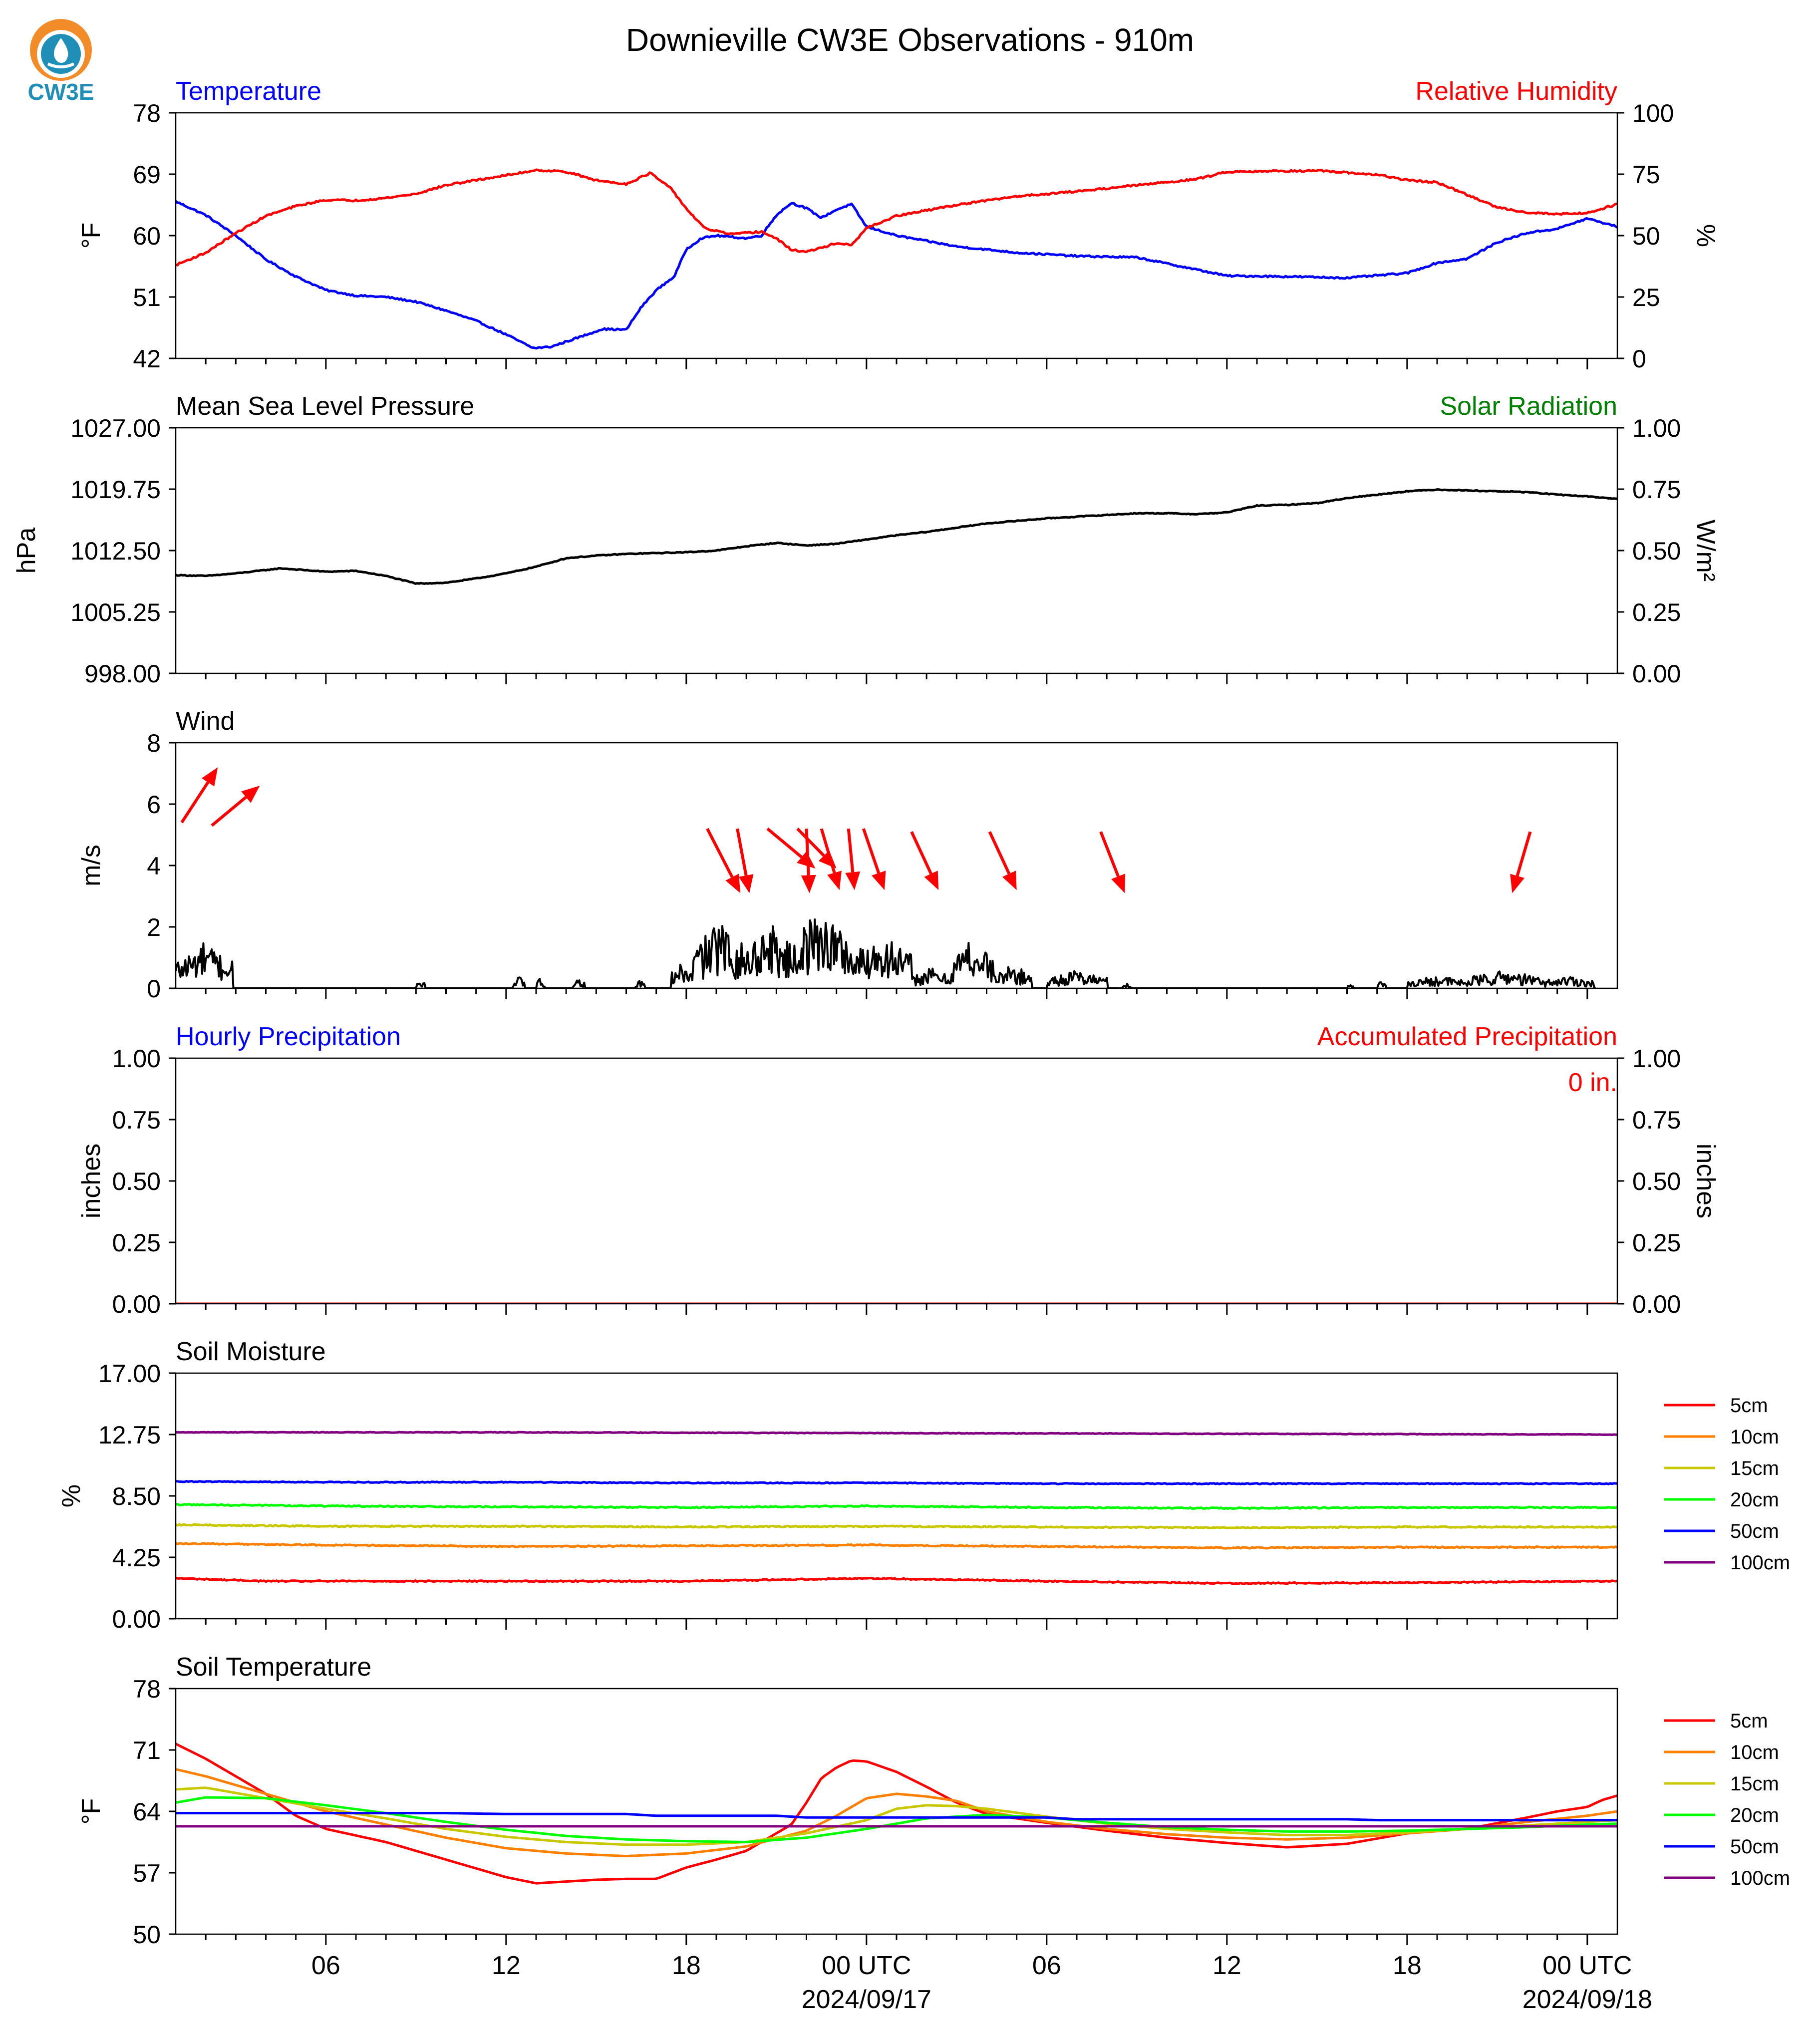 This screenshot has height=2028, width=1820. I want to click on x-tick-label: 00 UTC, so click(866, 1965).